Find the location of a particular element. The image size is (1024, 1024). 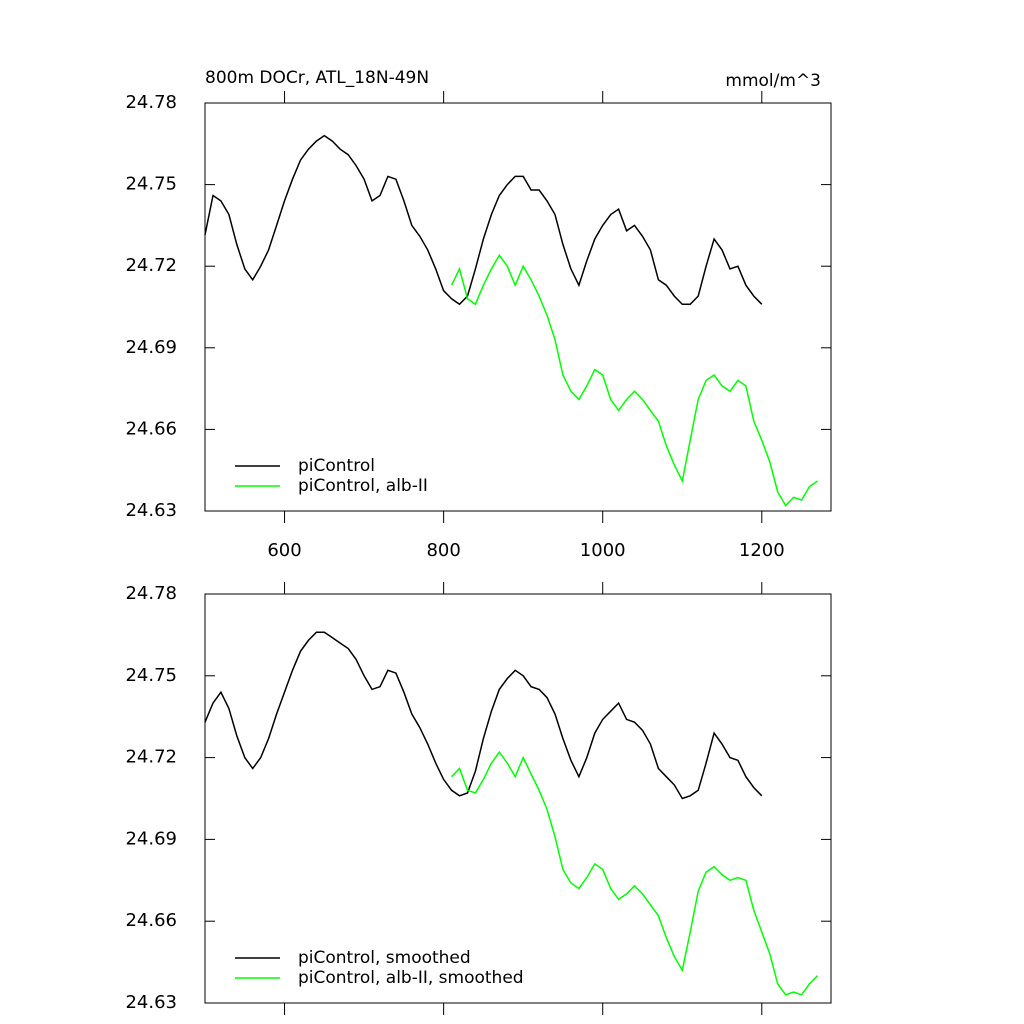

legend-label: piControl, alb-II, smoothed is located at coordinates (411, 978).